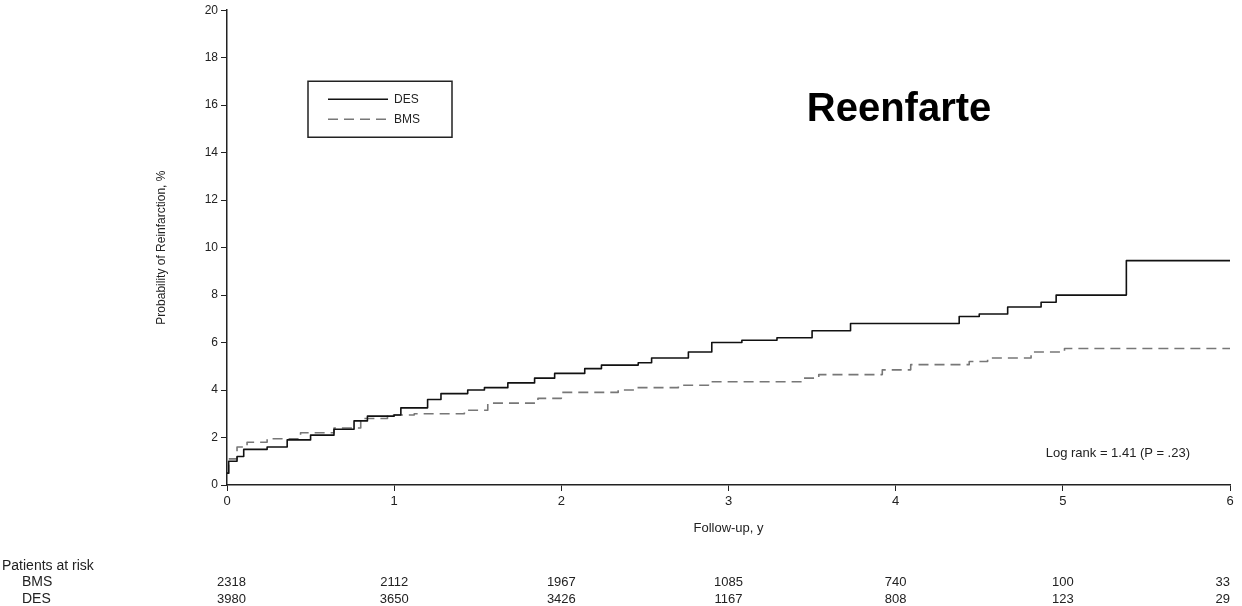  Describe the element at coordinates (561, 501) in the screenshot. I see `x-tick-label: 2` at that location.